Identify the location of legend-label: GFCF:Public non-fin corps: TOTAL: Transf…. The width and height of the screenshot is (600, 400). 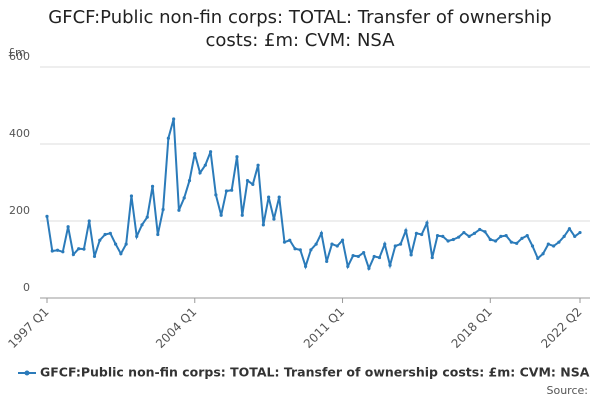
(315, 372).